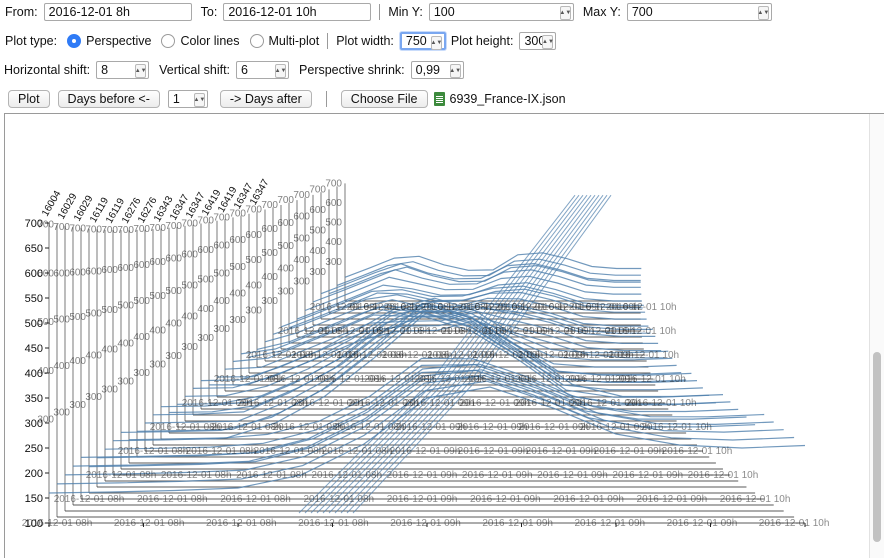 This screenshot has width=887, height=558. Describe the element at coordinates (187, 99) in the screenshot. I see `days-input: 1 ▲▼` at that location.